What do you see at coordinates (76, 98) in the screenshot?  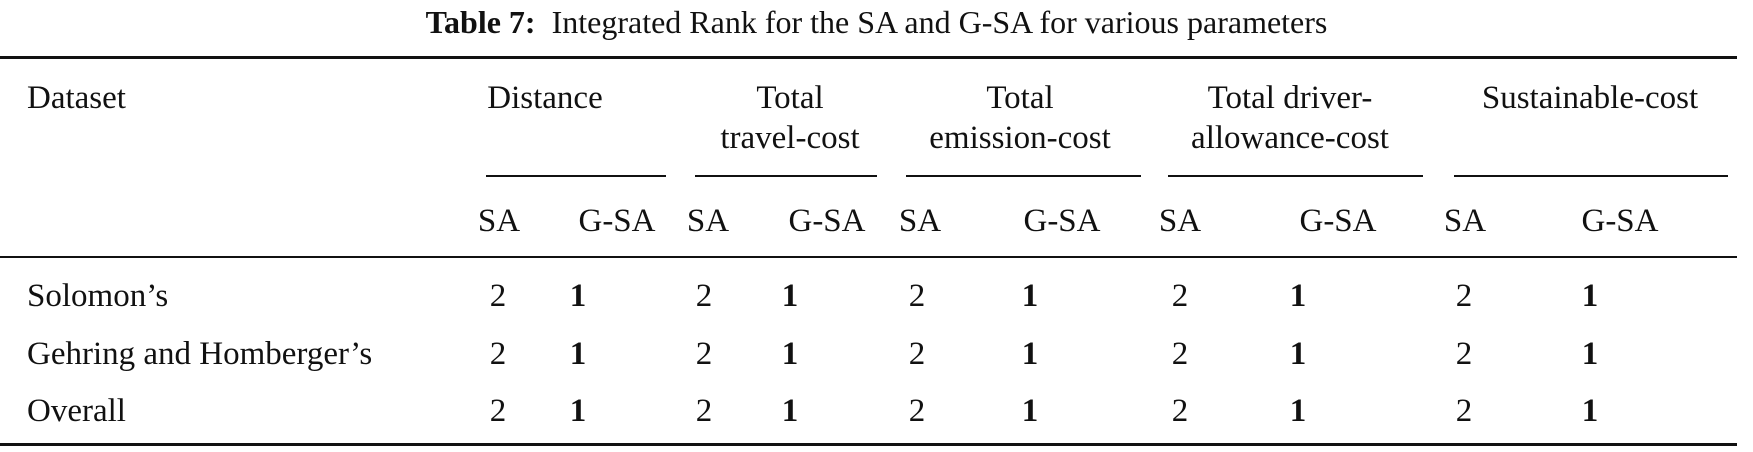 I see `stub-header: Dataset` at bounding box center [76, 98].